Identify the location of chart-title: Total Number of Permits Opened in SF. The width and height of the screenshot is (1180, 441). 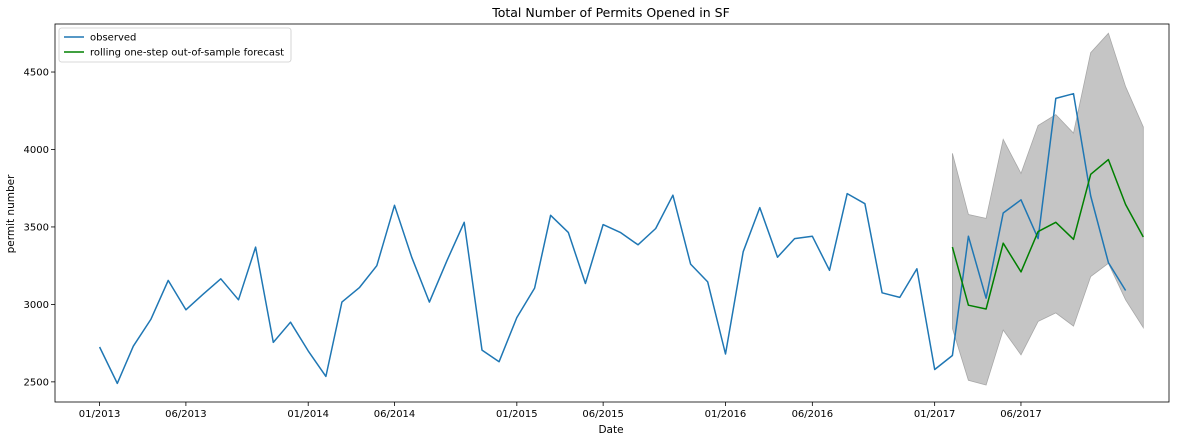
(610, 12).